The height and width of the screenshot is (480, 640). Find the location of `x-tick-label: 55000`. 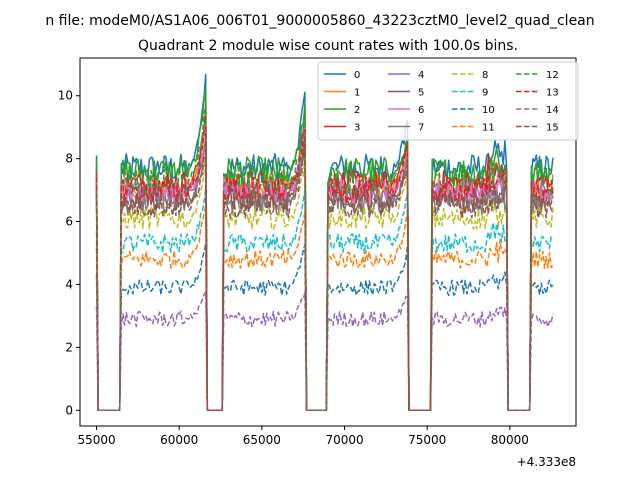

x-tick-label: 55000 is located at coordinates (96, 440).